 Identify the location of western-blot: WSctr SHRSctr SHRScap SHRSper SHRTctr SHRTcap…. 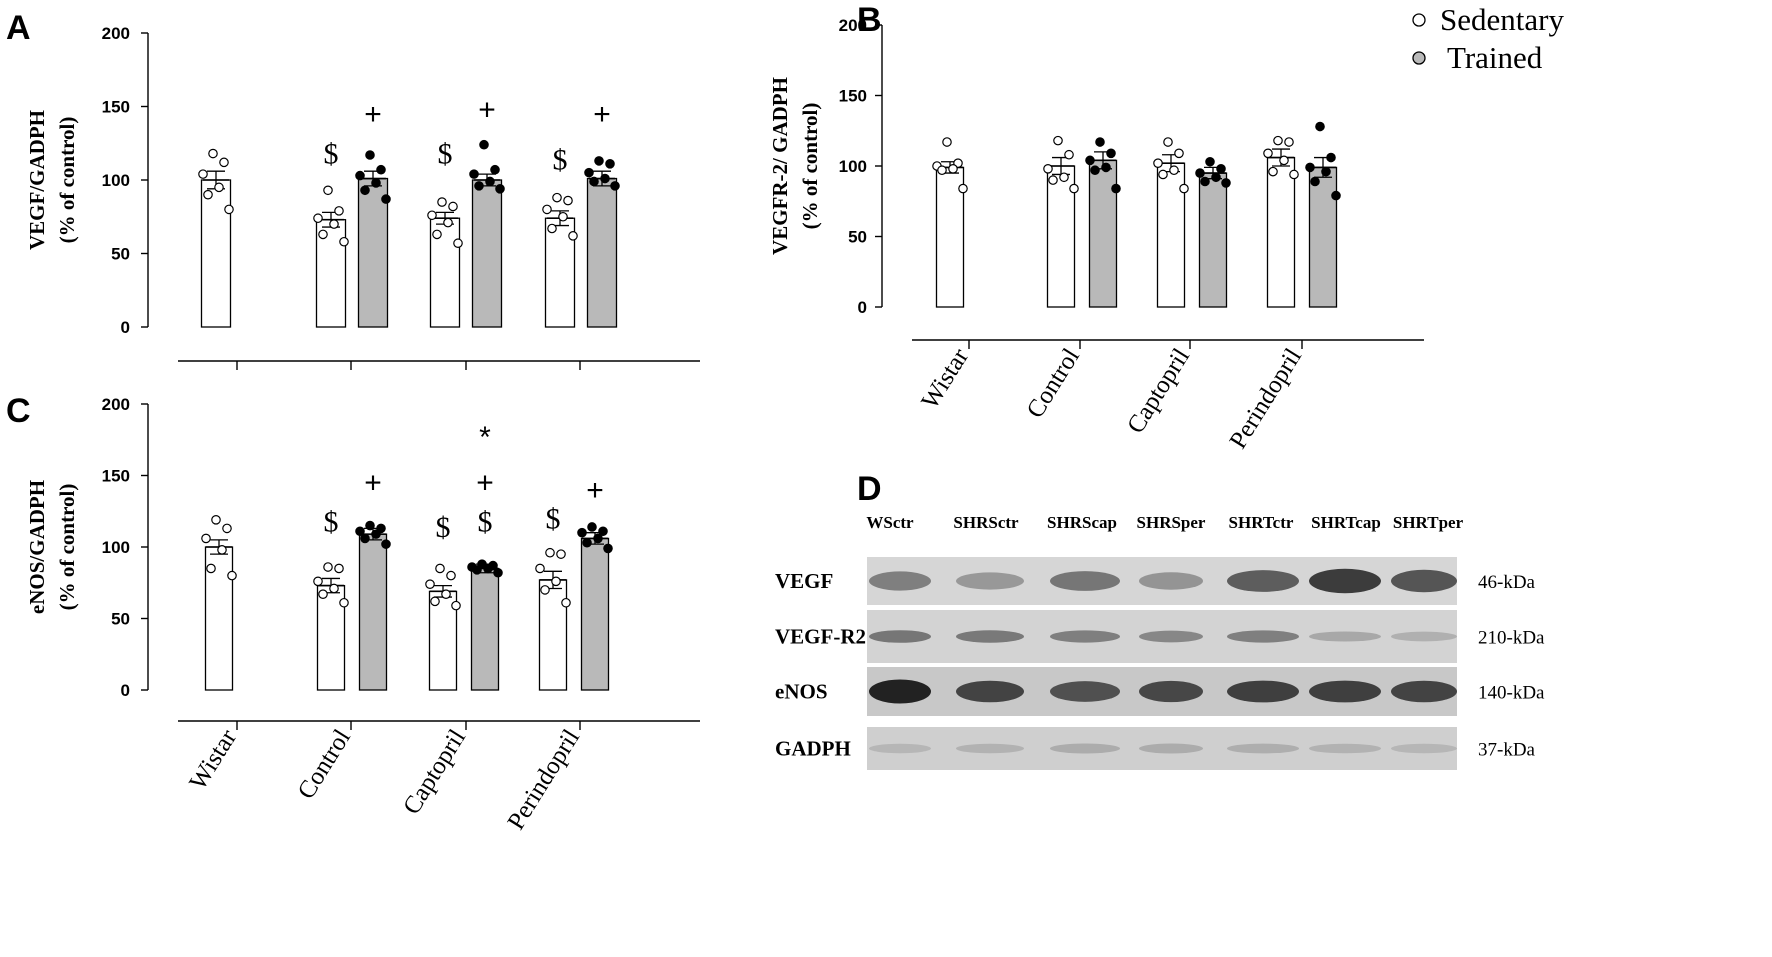
(1160, 641).